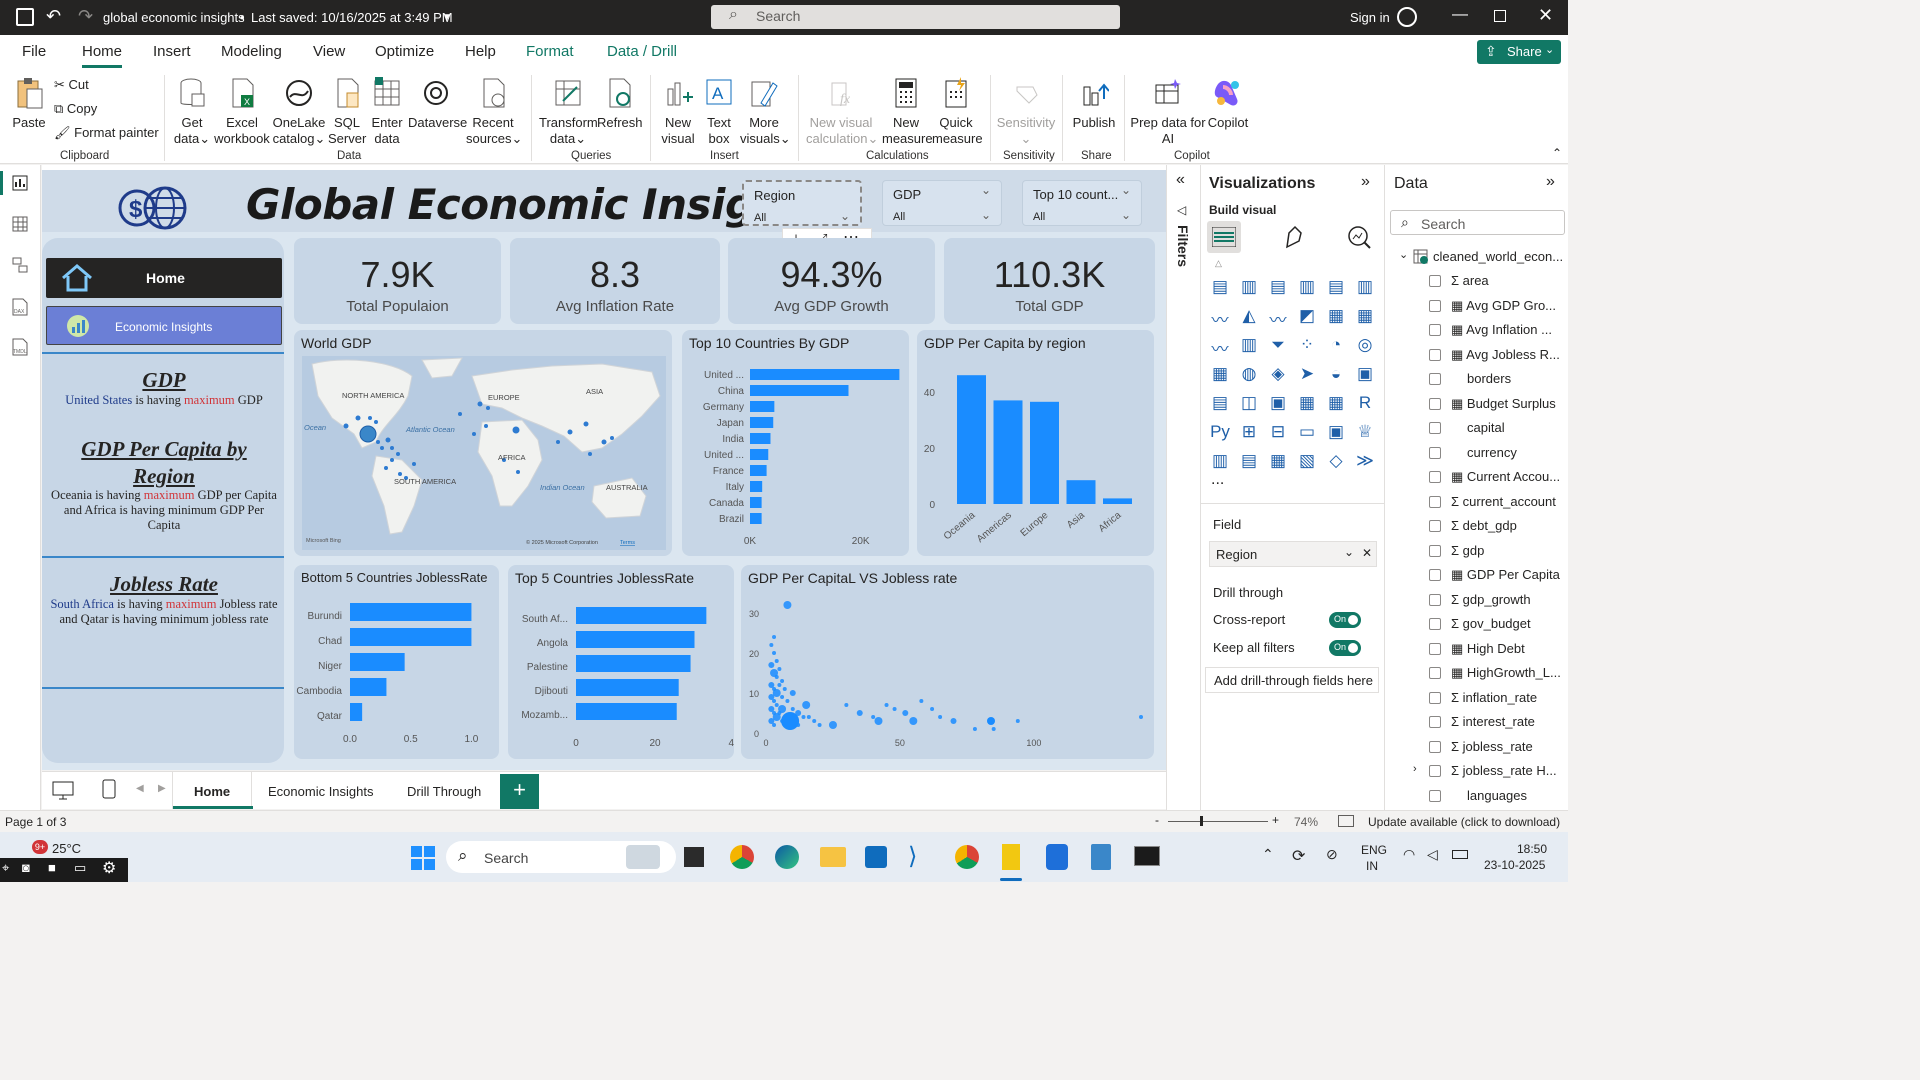 The width and height of the screenshot is (1920, 1080). What do you see at coordinates (913, 856) in the screenshot?
I see `vscode-icon: ⟩` at bounding box center [913, 856].